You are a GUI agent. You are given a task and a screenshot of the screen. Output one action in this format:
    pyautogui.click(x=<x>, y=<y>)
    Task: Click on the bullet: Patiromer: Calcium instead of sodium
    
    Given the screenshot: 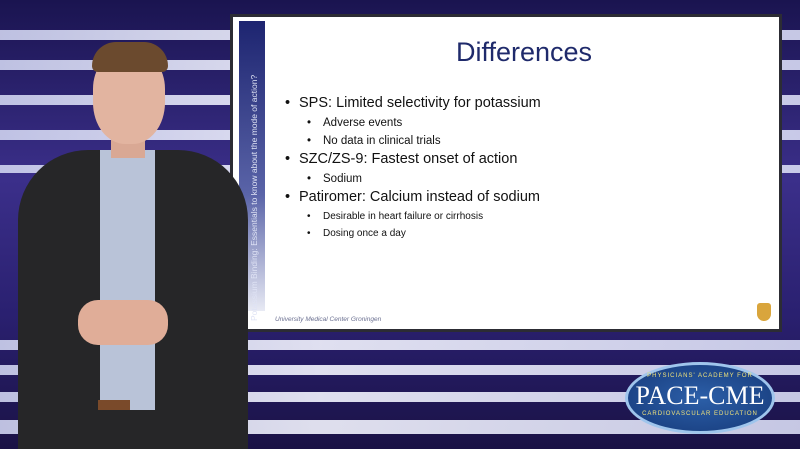 What is the action you would take?
    pyautogui.click(x=413, y=197)
    